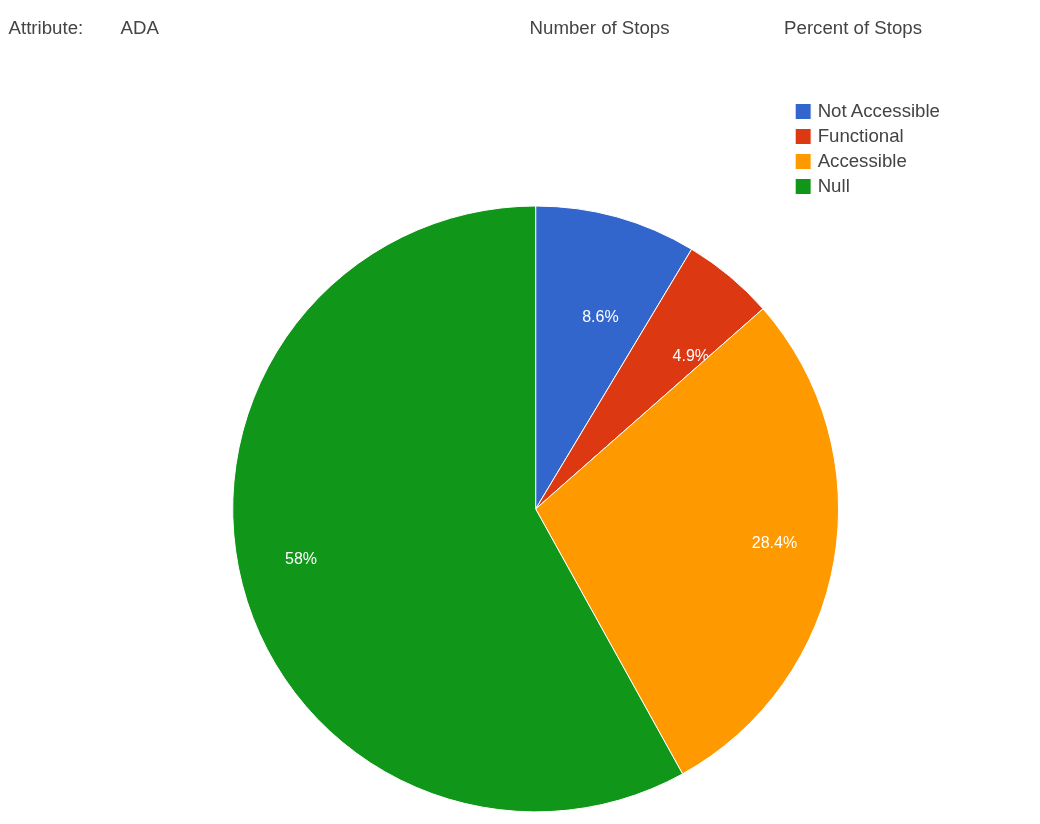  Describe the element at coordinates (46, 28) in the screenshot. I see `text: Attribute:` at that location.